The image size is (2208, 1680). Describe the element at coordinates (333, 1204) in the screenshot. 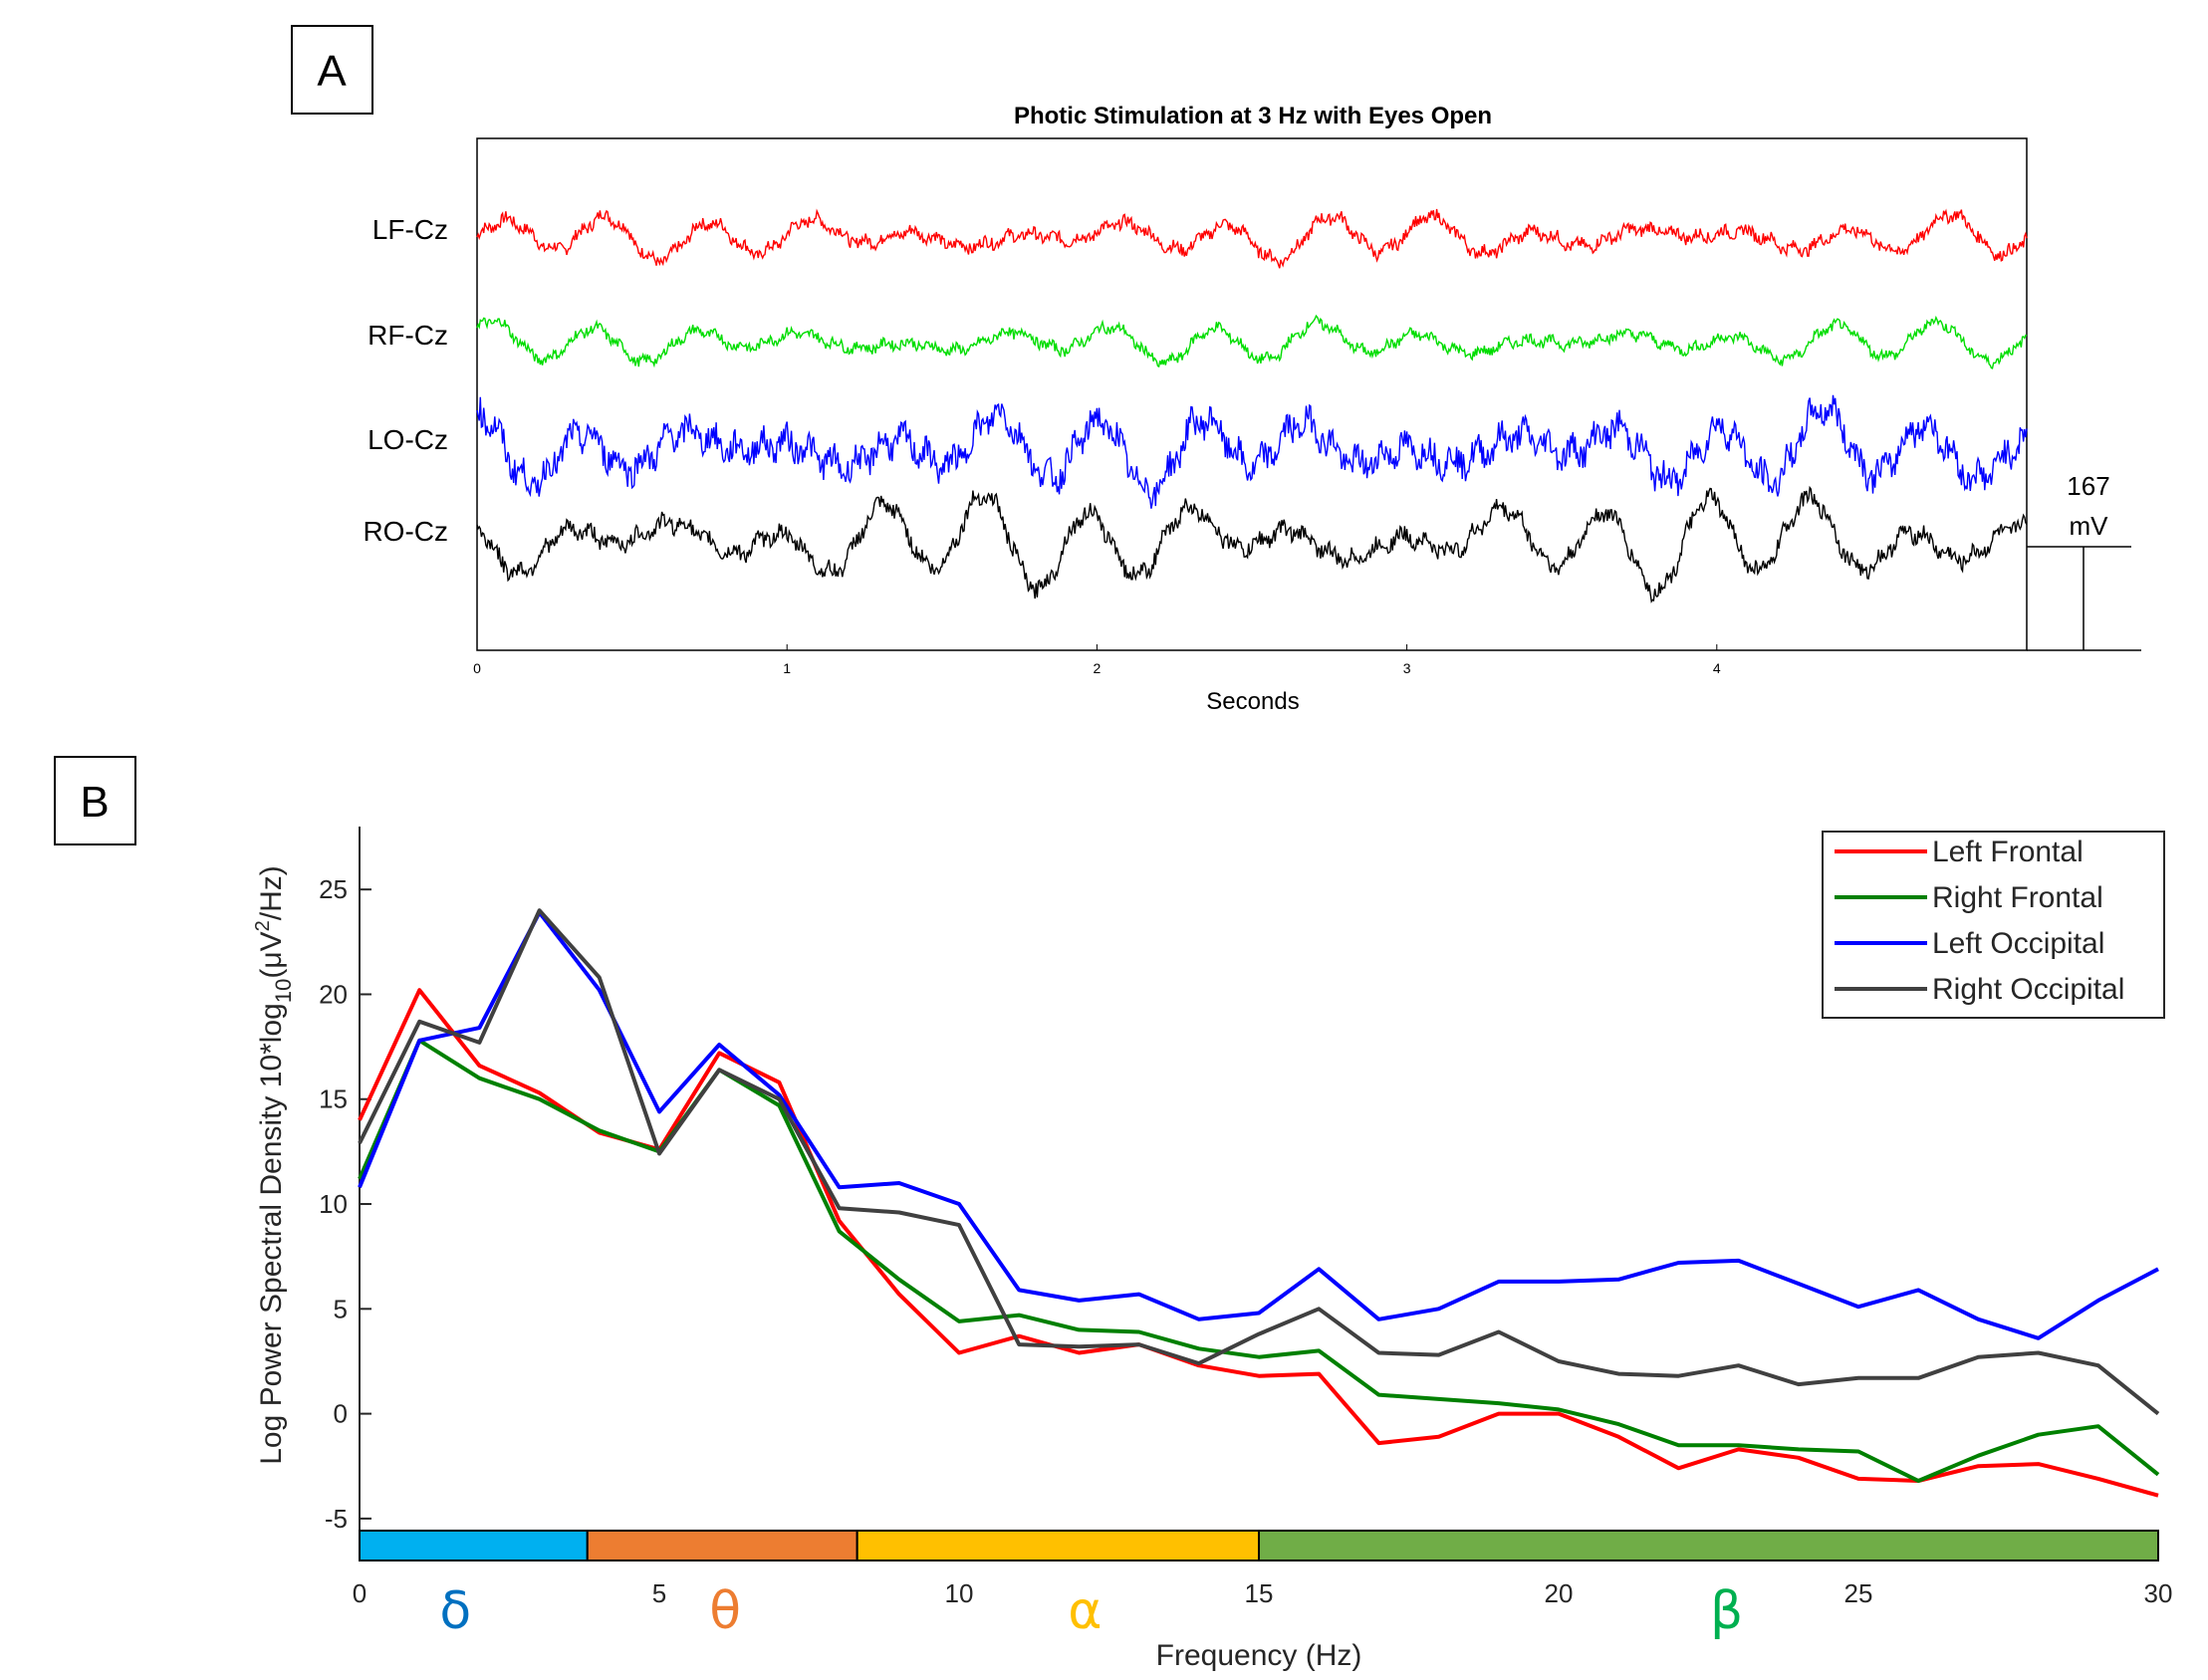

I see `psd-y-tick-label: 10` at that location.